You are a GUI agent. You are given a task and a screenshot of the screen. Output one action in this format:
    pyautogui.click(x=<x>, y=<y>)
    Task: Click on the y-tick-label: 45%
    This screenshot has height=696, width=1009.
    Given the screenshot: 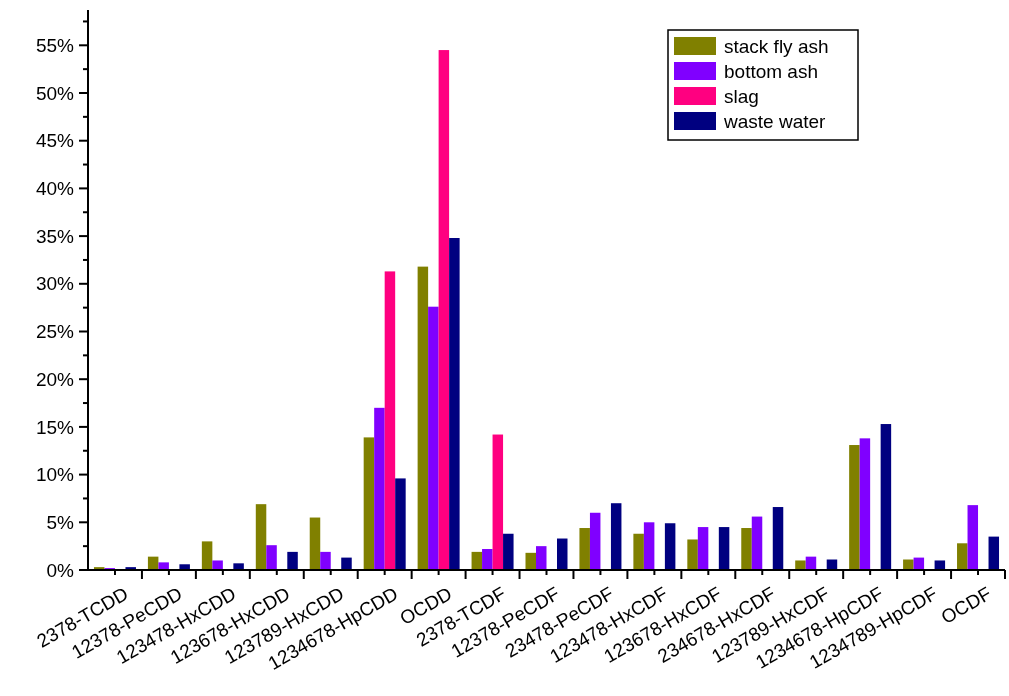 What is the action you would take?
    pyautogui.click(x=55, y=141)
    